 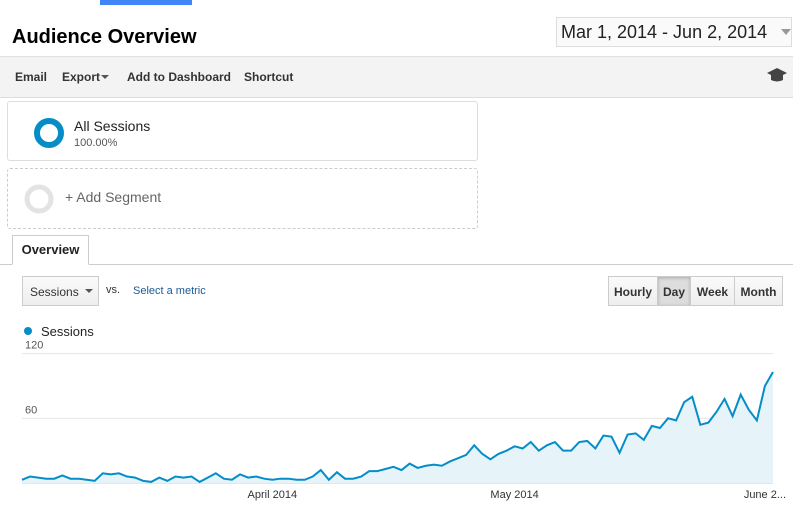 I want to click on toolbar-item: Shortcut, so click(x=269, y=77).